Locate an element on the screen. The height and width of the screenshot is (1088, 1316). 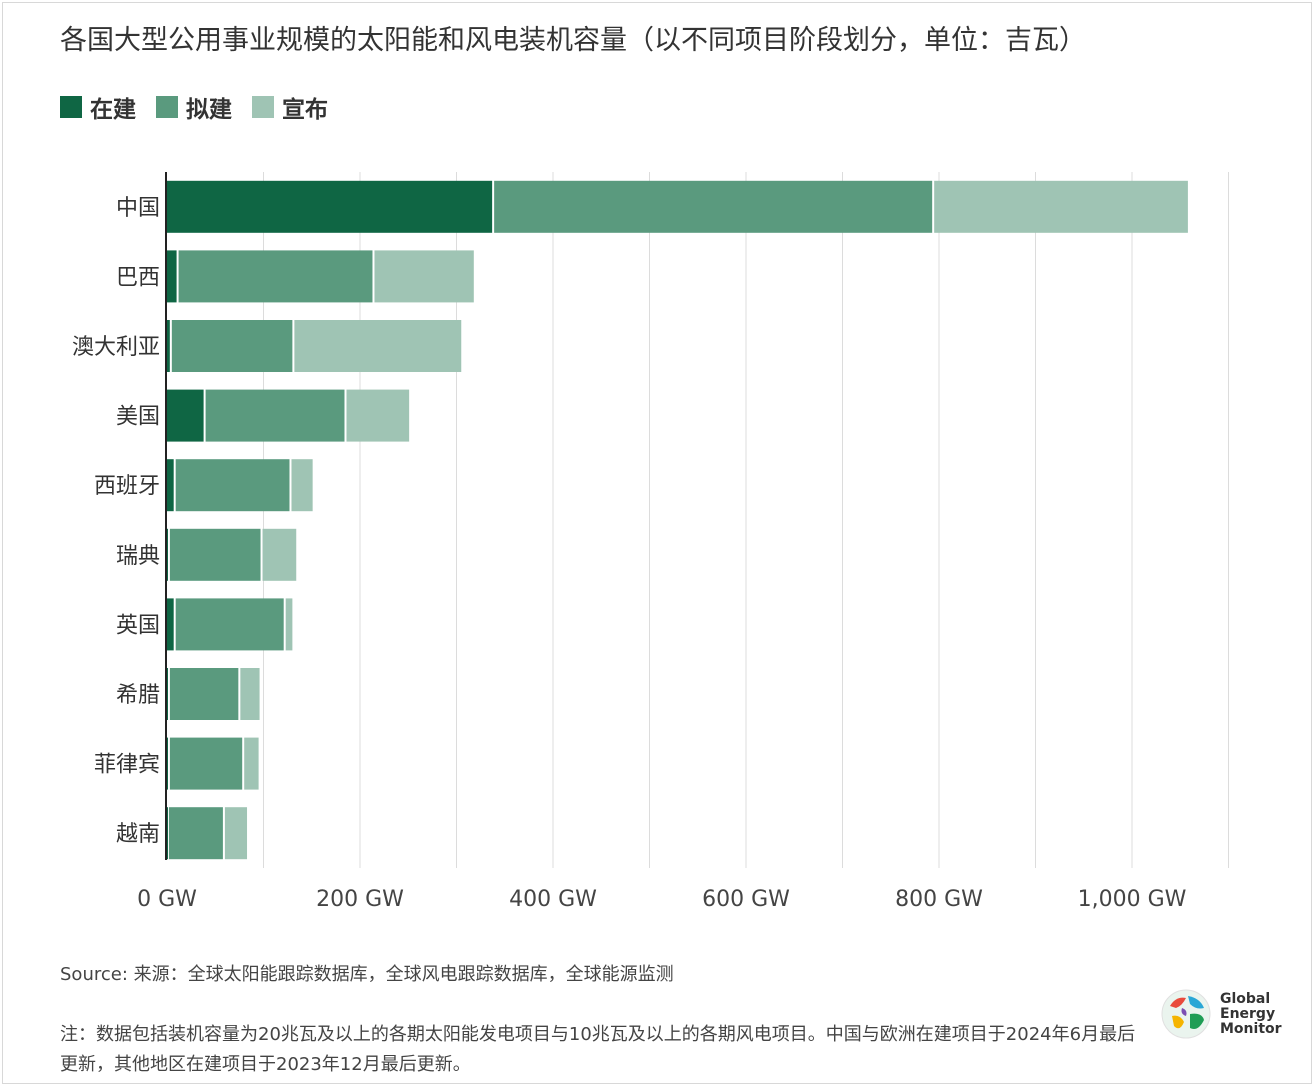
x-tick-label: 800 GW is located at coordinates (939, 899).